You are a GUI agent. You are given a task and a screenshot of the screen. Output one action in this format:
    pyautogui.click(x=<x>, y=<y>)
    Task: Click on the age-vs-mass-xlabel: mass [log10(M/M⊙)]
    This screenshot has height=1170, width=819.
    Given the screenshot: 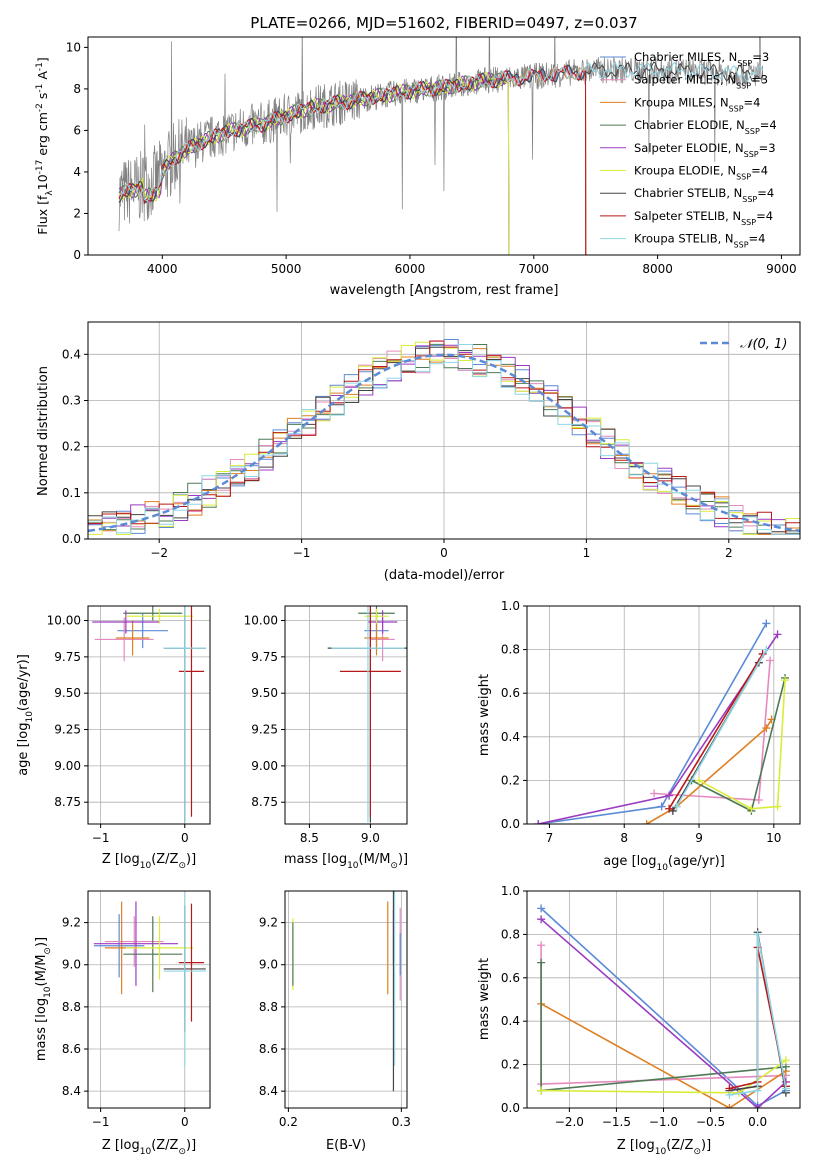 What is the action you would take?
    pyautogui.click(x=346, y=861)
    